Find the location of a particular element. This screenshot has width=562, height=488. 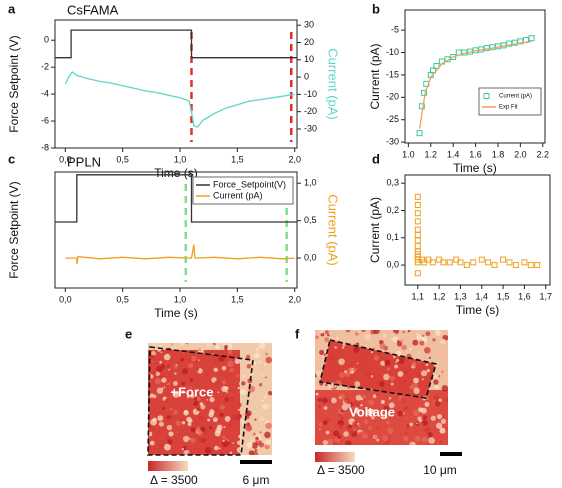

y-tick-label: -15 is located at coordinates (392, 74).